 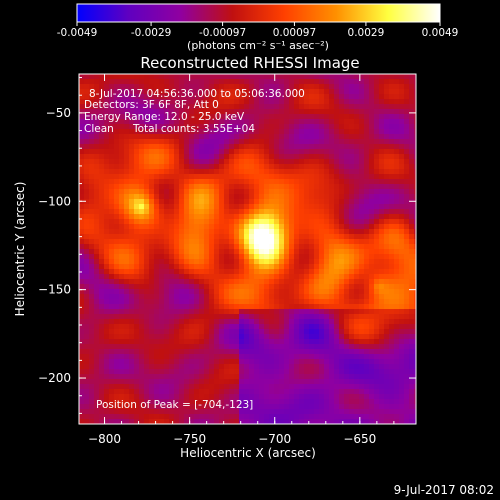 What do you see at coordinates (20, 249) in the screenshot?
I see `y-axis-label: Heliocentric Y (arcsec)` at bounding box center [20, 249].